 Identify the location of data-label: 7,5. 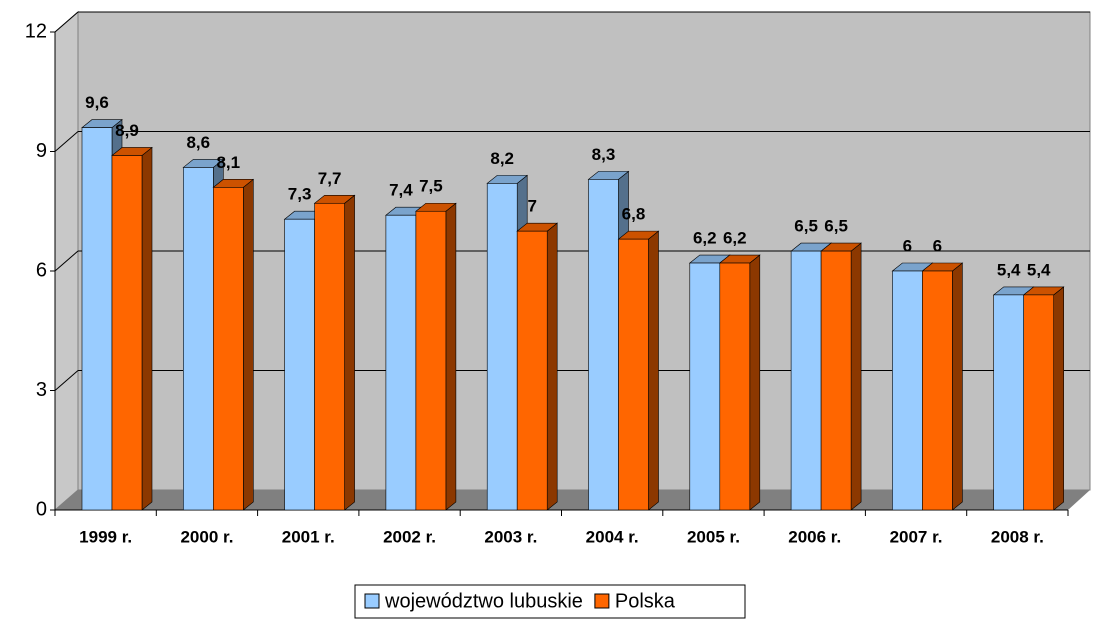
(431, 186).